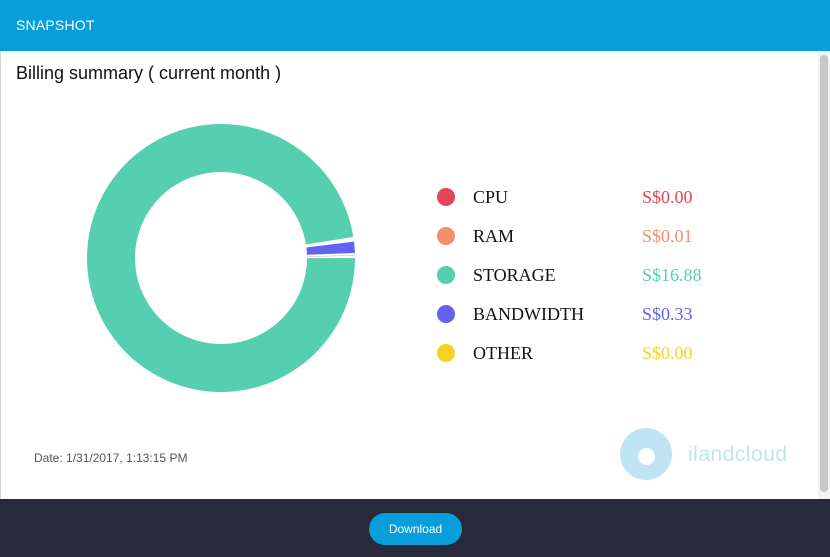 The image size is (830, 557). Describe the element at coordinates (672, 275) in the screenshot. I see `legend-value-storage: S$16.88` at that location.